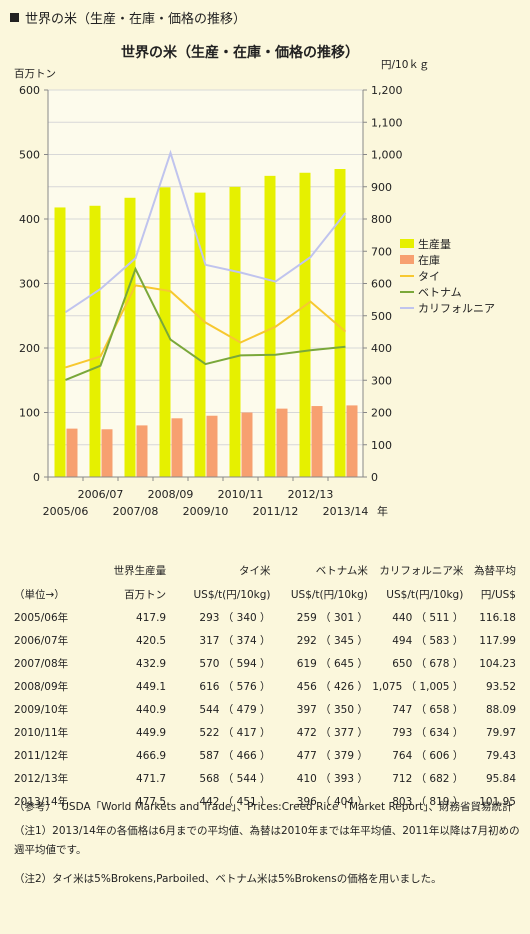 The height and width of the screenshot is (934, 530). Describe the element at coordinates (418, 687) in the screenshot. I see `table-cell: 1,075 （ 1,005 ）` at that location.